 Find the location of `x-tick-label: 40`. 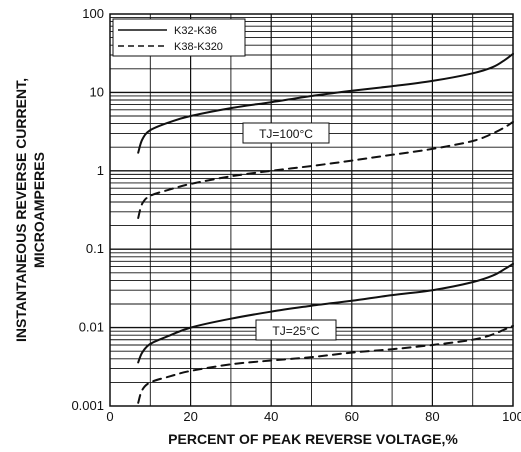

x-tick-label: 40 is located at coordinates (271, 416).